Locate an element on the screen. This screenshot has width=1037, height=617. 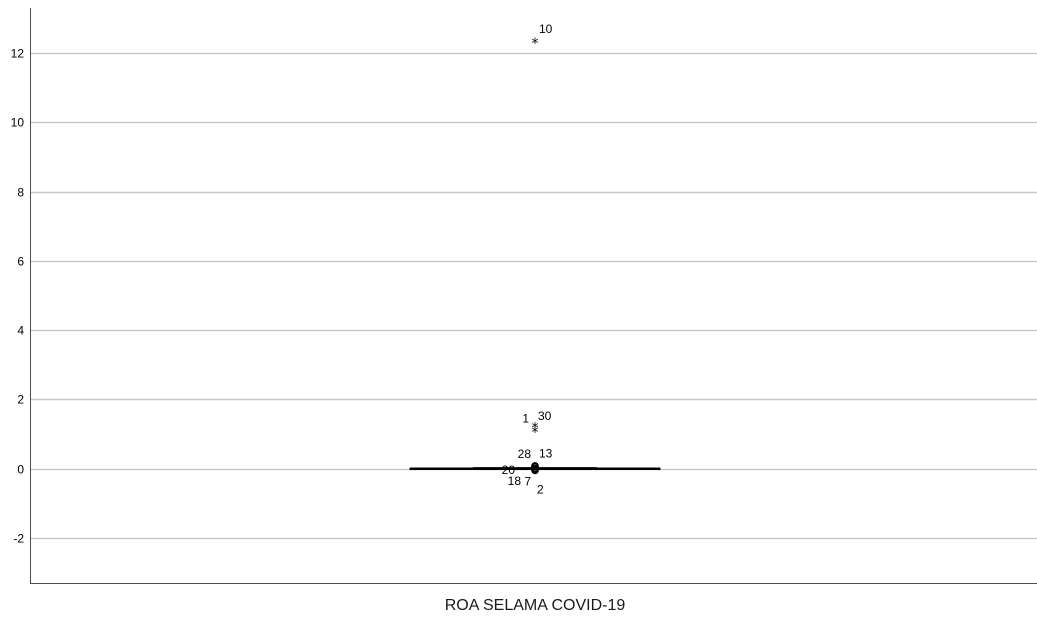
y-tick-label: 0 is located at coordinates (20, 470).